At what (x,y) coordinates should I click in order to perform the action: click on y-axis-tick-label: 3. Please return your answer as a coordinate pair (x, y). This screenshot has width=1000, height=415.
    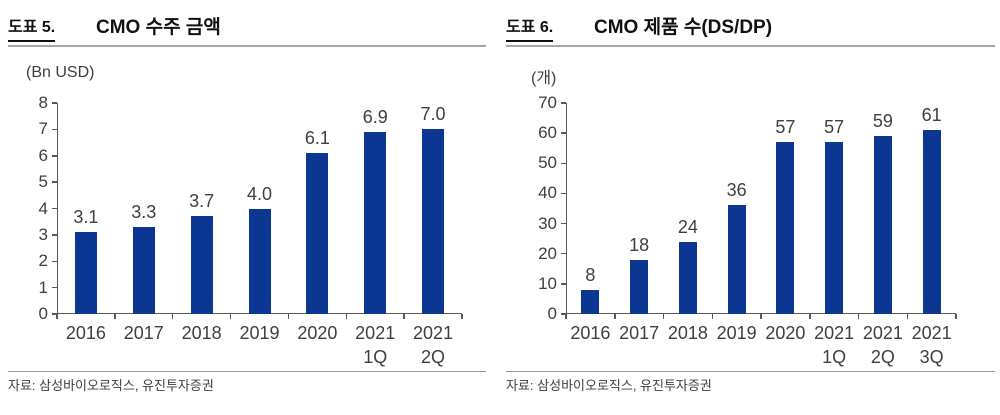
    Looking at the image, I should click on (43, 234).